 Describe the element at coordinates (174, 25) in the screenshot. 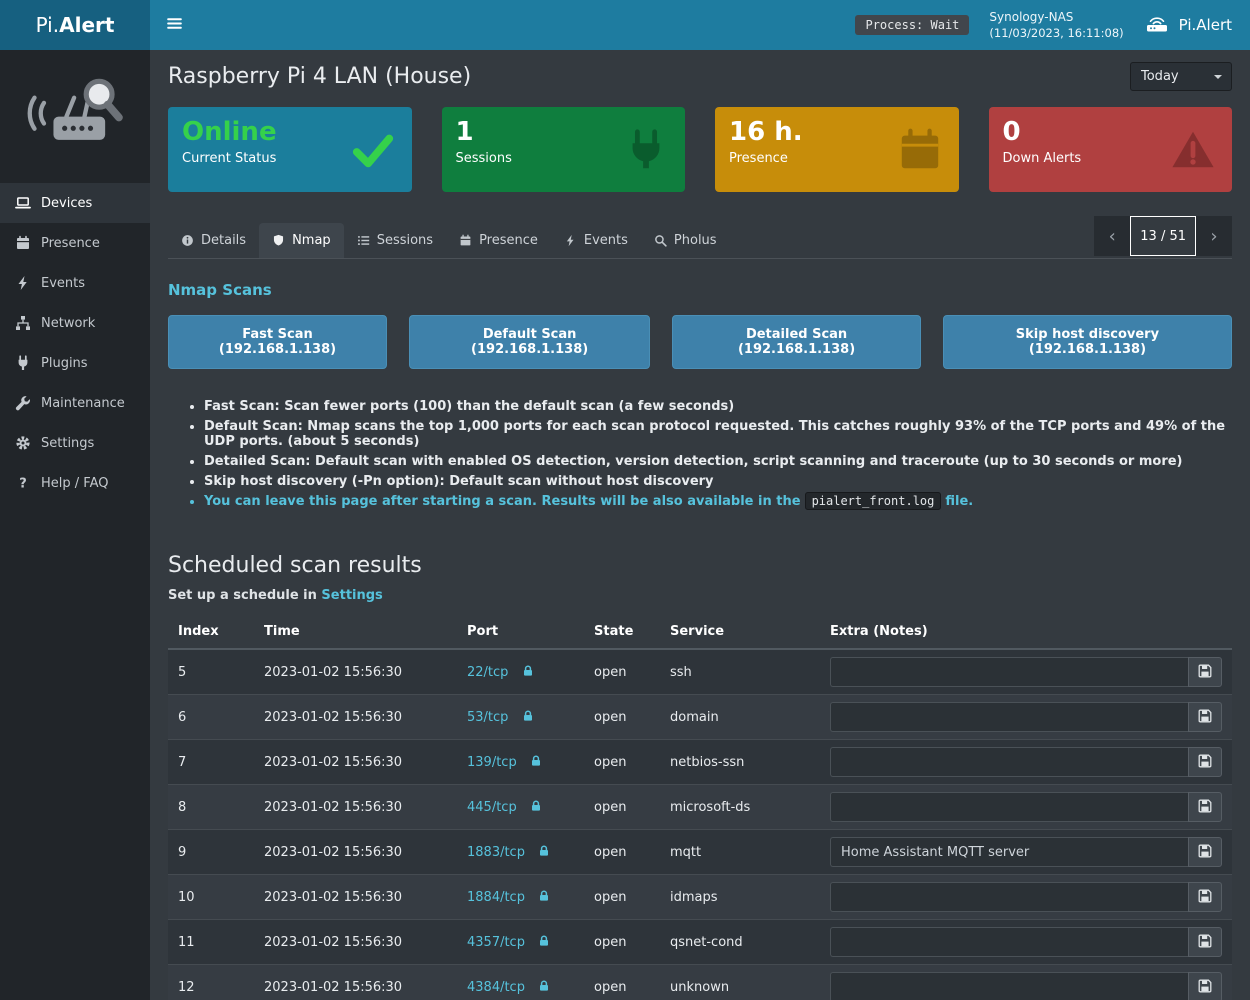

I see `hamburger-menu-button` at that location.